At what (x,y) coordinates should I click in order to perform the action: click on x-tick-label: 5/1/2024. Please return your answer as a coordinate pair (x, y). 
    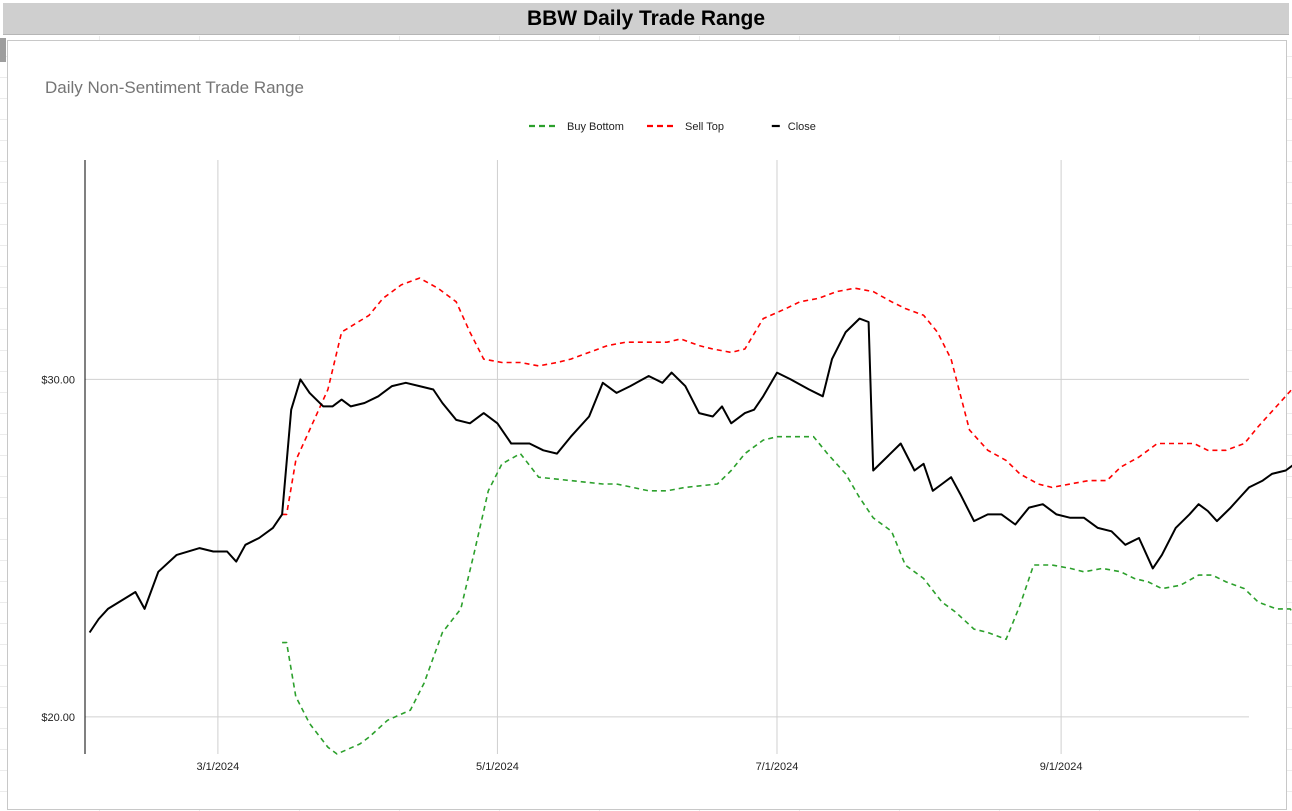
    Looking at the image, I should click on (497, 767).